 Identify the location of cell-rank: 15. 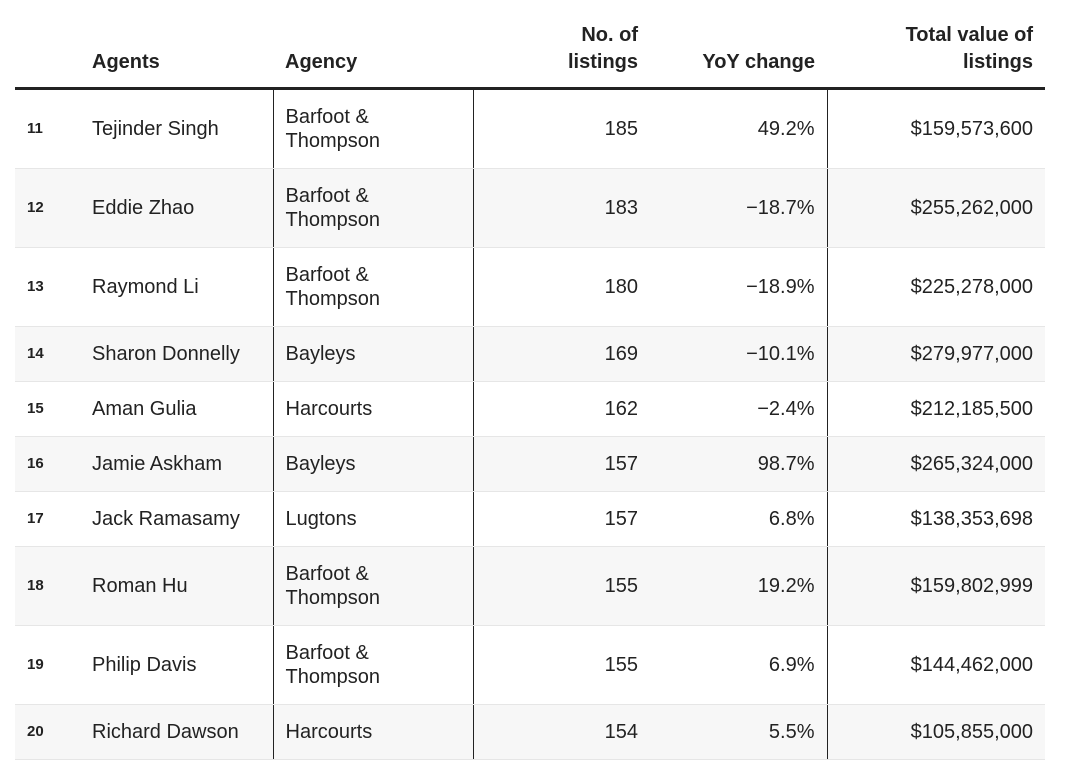
(47, 409).